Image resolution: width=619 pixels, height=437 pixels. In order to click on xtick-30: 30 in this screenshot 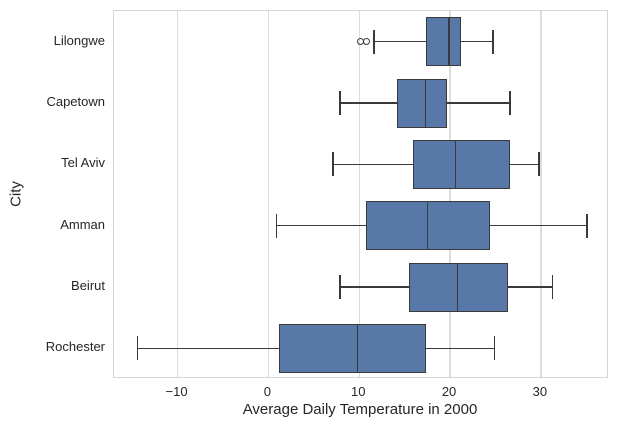, I will do `click(540, 391)`.